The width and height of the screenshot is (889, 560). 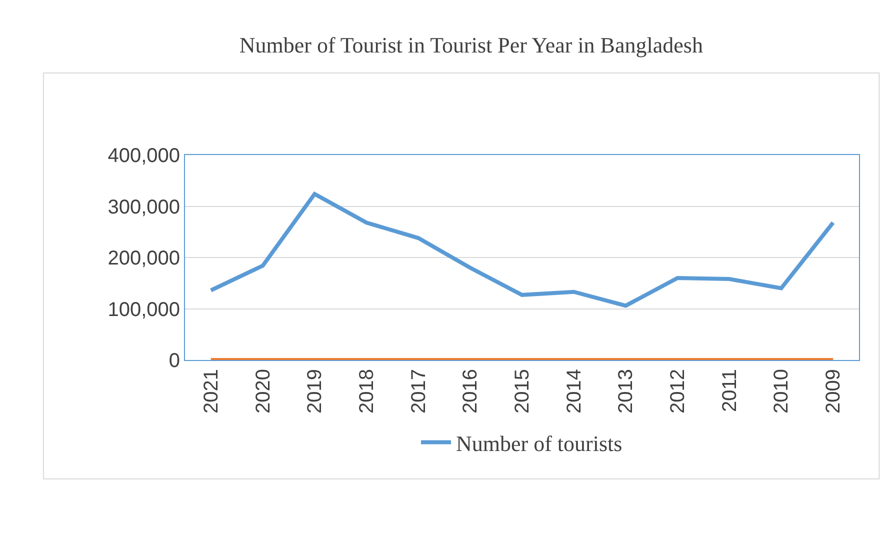 I want to click on x-tick-label: 2009, so click(x=833, y=391).